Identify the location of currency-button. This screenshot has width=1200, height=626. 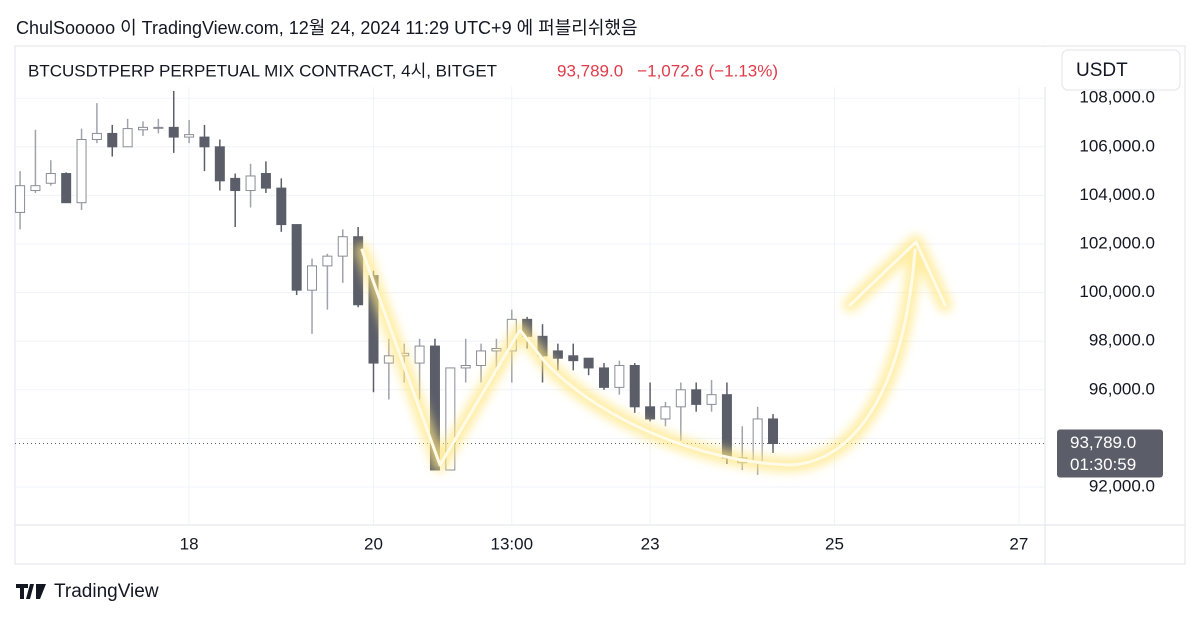
(1121, 70).